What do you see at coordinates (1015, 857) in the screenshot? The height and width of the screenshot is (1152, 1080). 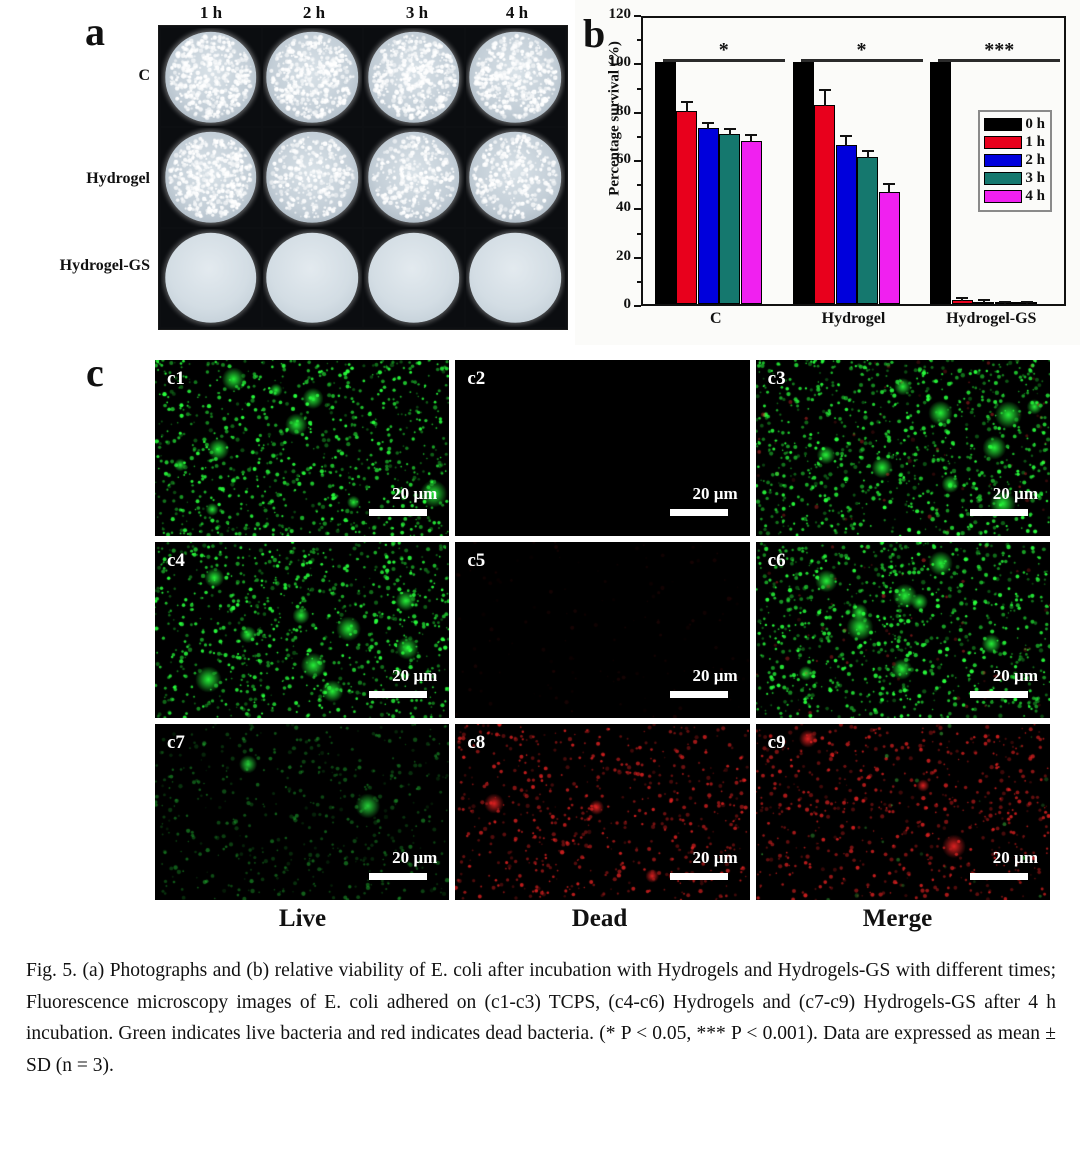 I see `scale-bar-label-c9: 20 µm` at bounding box center [1015, 857].